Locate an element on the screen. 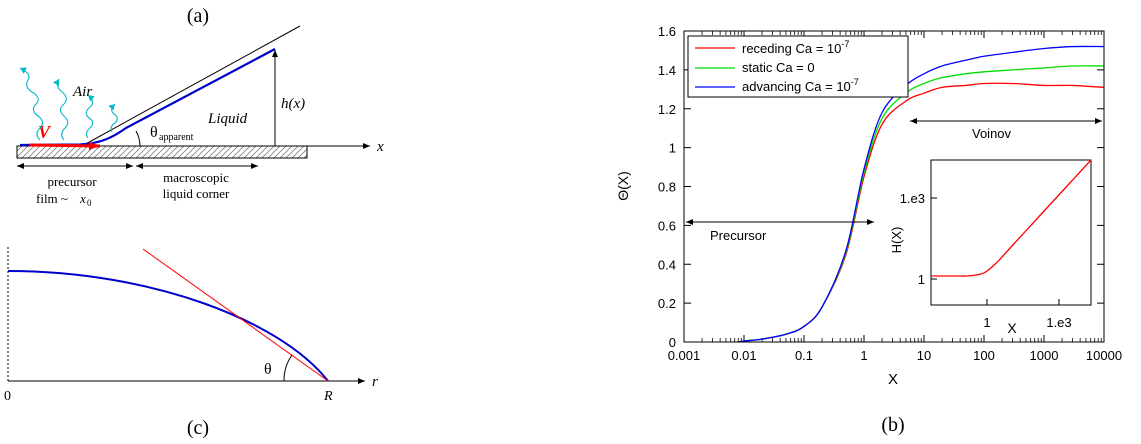  voinov-annotation: Voinov is located at coordinates (992, 133).